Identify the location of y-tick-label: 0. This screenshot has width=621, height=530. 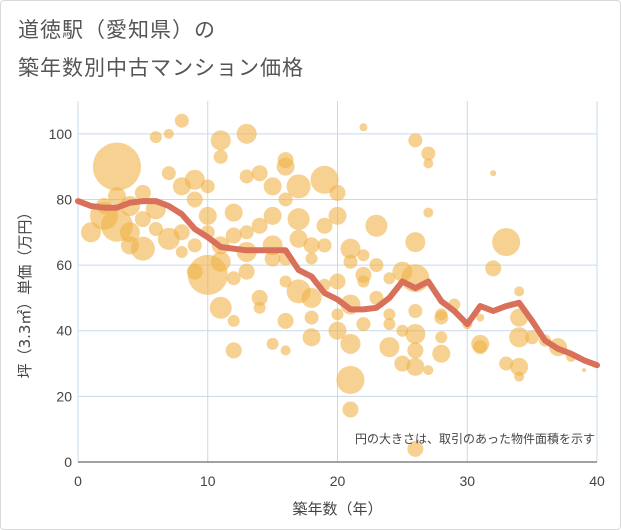
(68, 462).